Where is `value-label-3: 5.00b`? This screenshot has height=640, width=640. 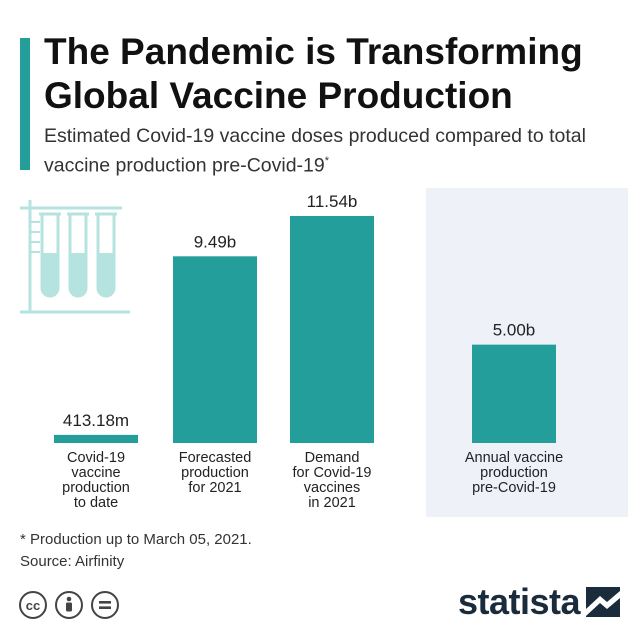 value-label-3: 5.00b is located at coordinates (514, 330).